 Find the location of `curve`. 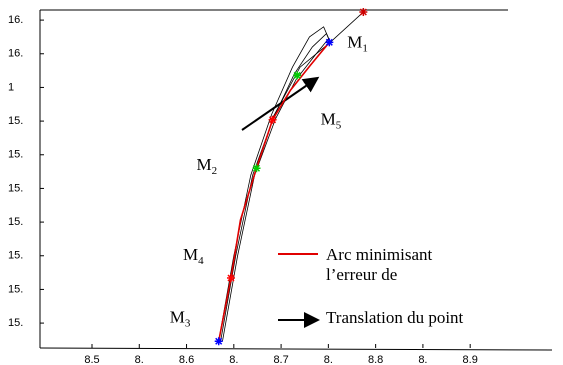

curve is located at coordinates (317, 65).